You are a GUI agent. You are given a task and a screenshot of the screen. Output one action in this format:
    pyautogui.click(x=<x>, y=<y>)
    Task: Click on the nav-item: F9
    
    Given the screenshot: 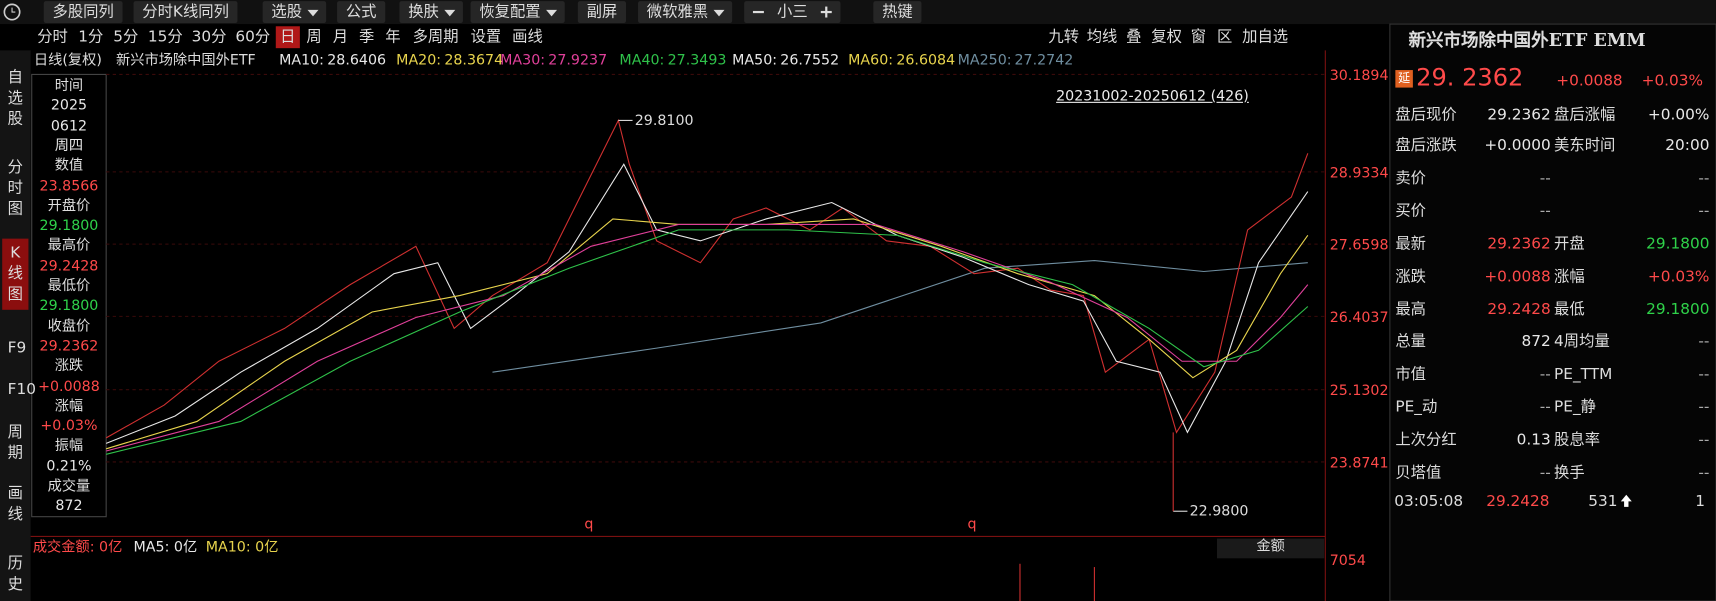 What is the action you would take?
    pyautogui.click(x=17, y=348)
    